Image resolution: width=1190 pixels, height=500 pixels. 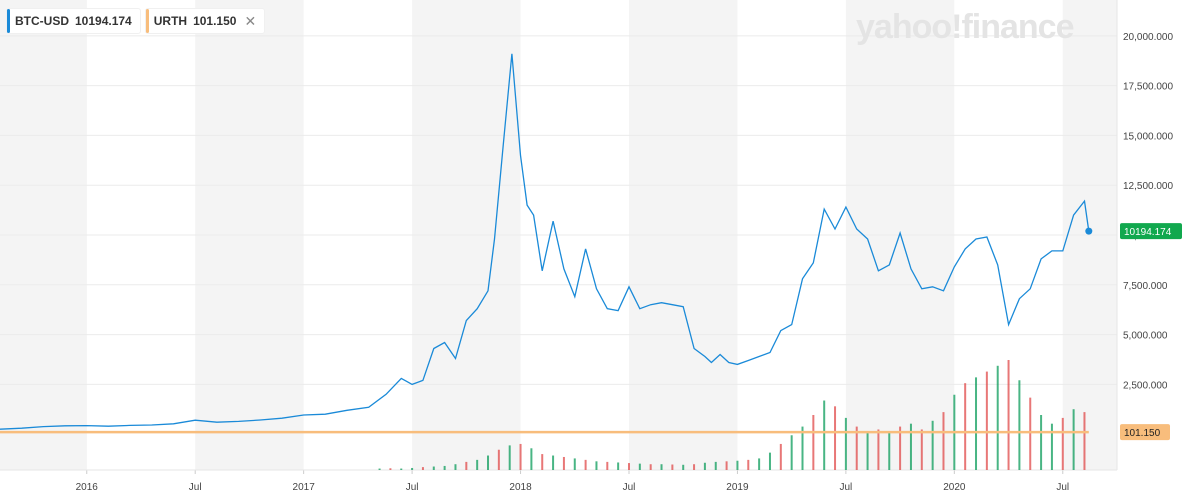 What do you see at coordinates (42, 21) in the screenshot?
I see `btc-symbol: BTC-USD` at bounding box center [42, 21].